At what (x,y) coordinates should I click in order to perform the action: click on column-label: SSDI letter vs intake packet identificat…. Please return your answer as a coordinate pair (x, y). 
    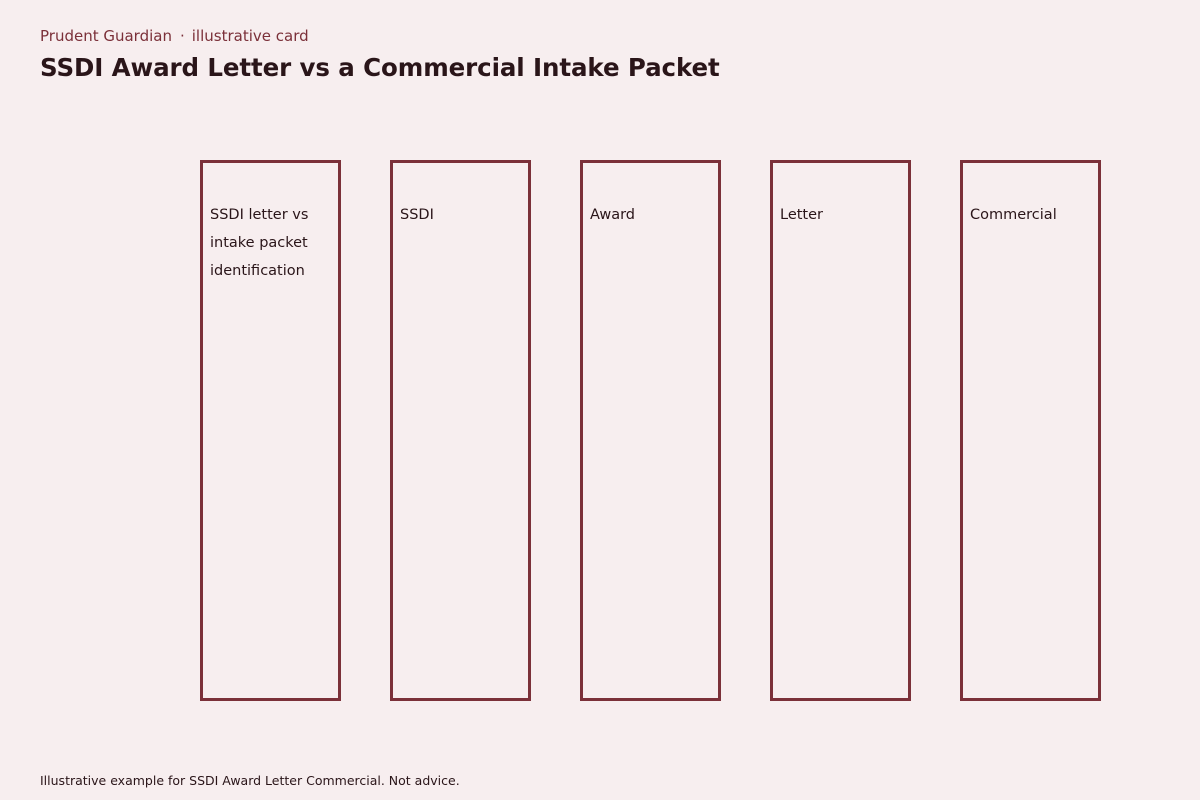
    Looking at the image, I should click on (259, 243).